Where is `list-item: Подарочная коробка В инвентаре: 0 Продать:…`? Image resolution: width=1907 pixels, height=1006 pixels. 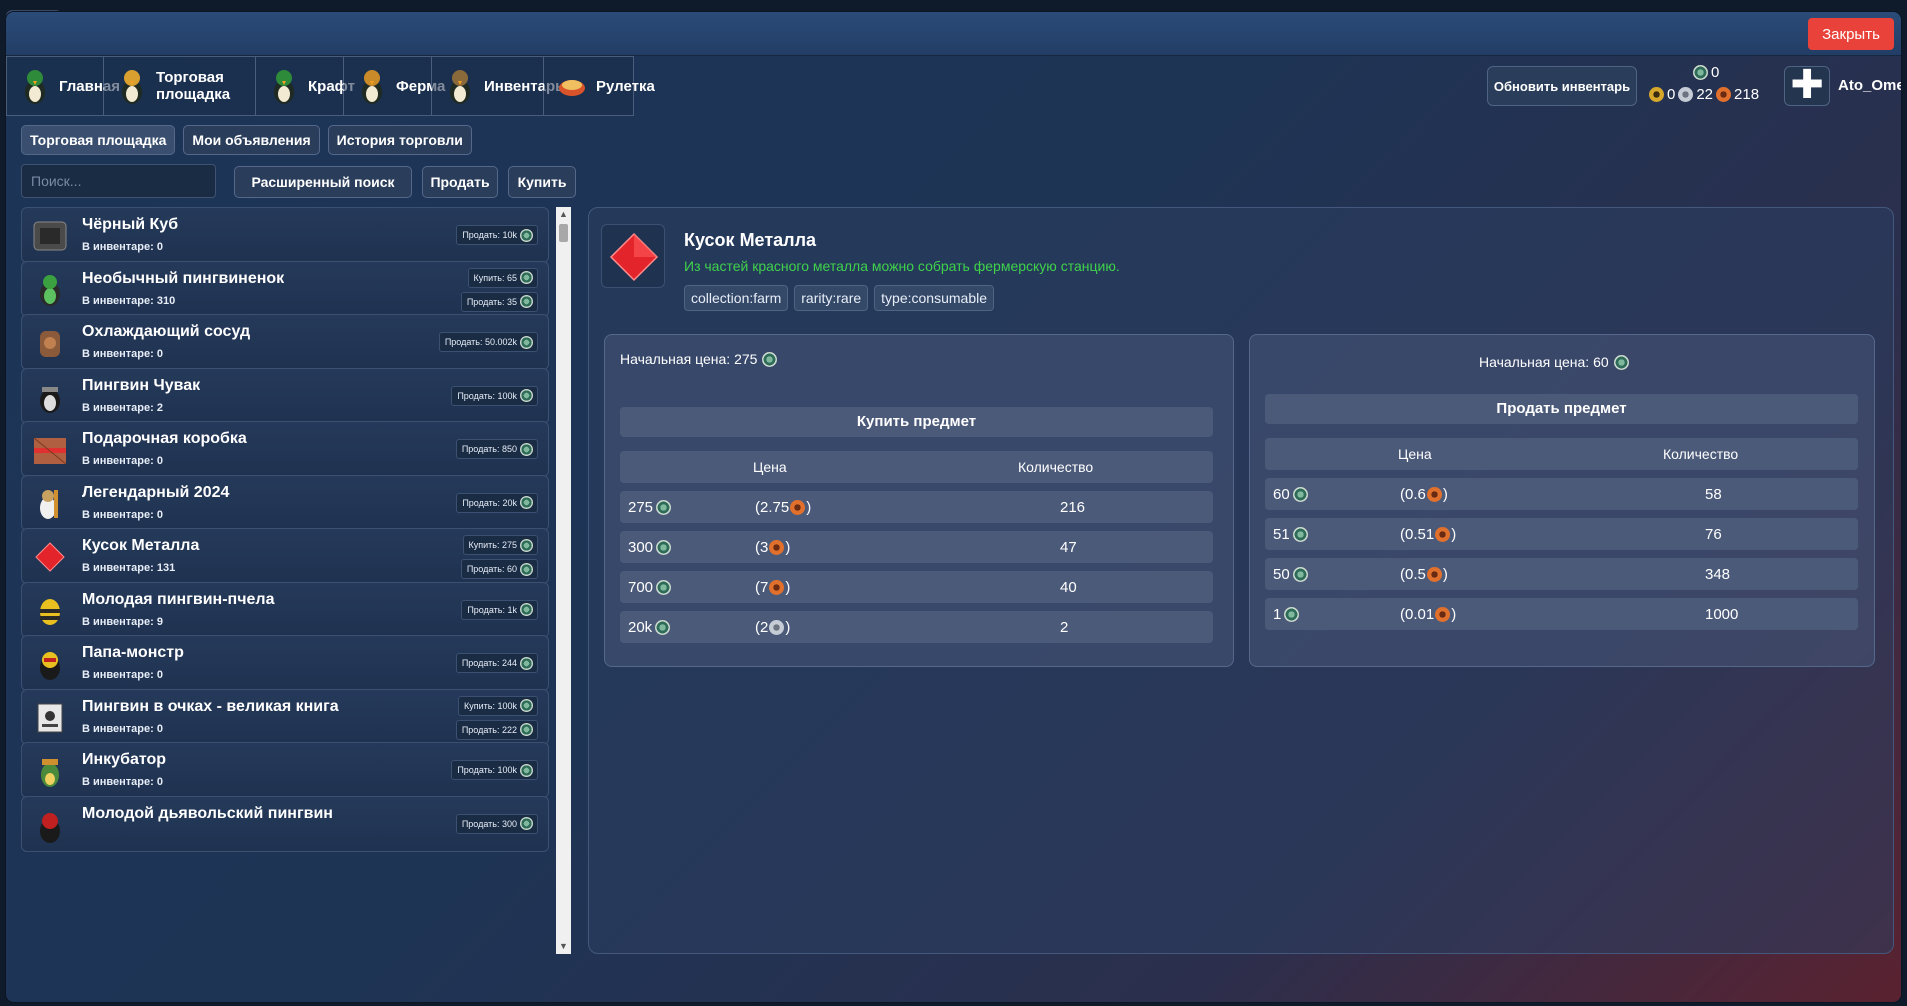 list-item: Подарочная коробка В инвентаре: 0 Продать:… is located at coordinates (285, 449).